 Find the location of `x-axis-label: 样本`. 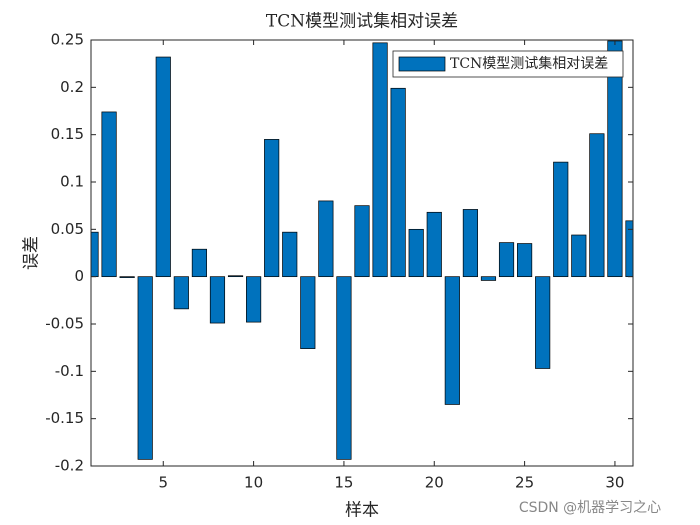

x-axis-label: 样本 is located at coordinates (362, 511).